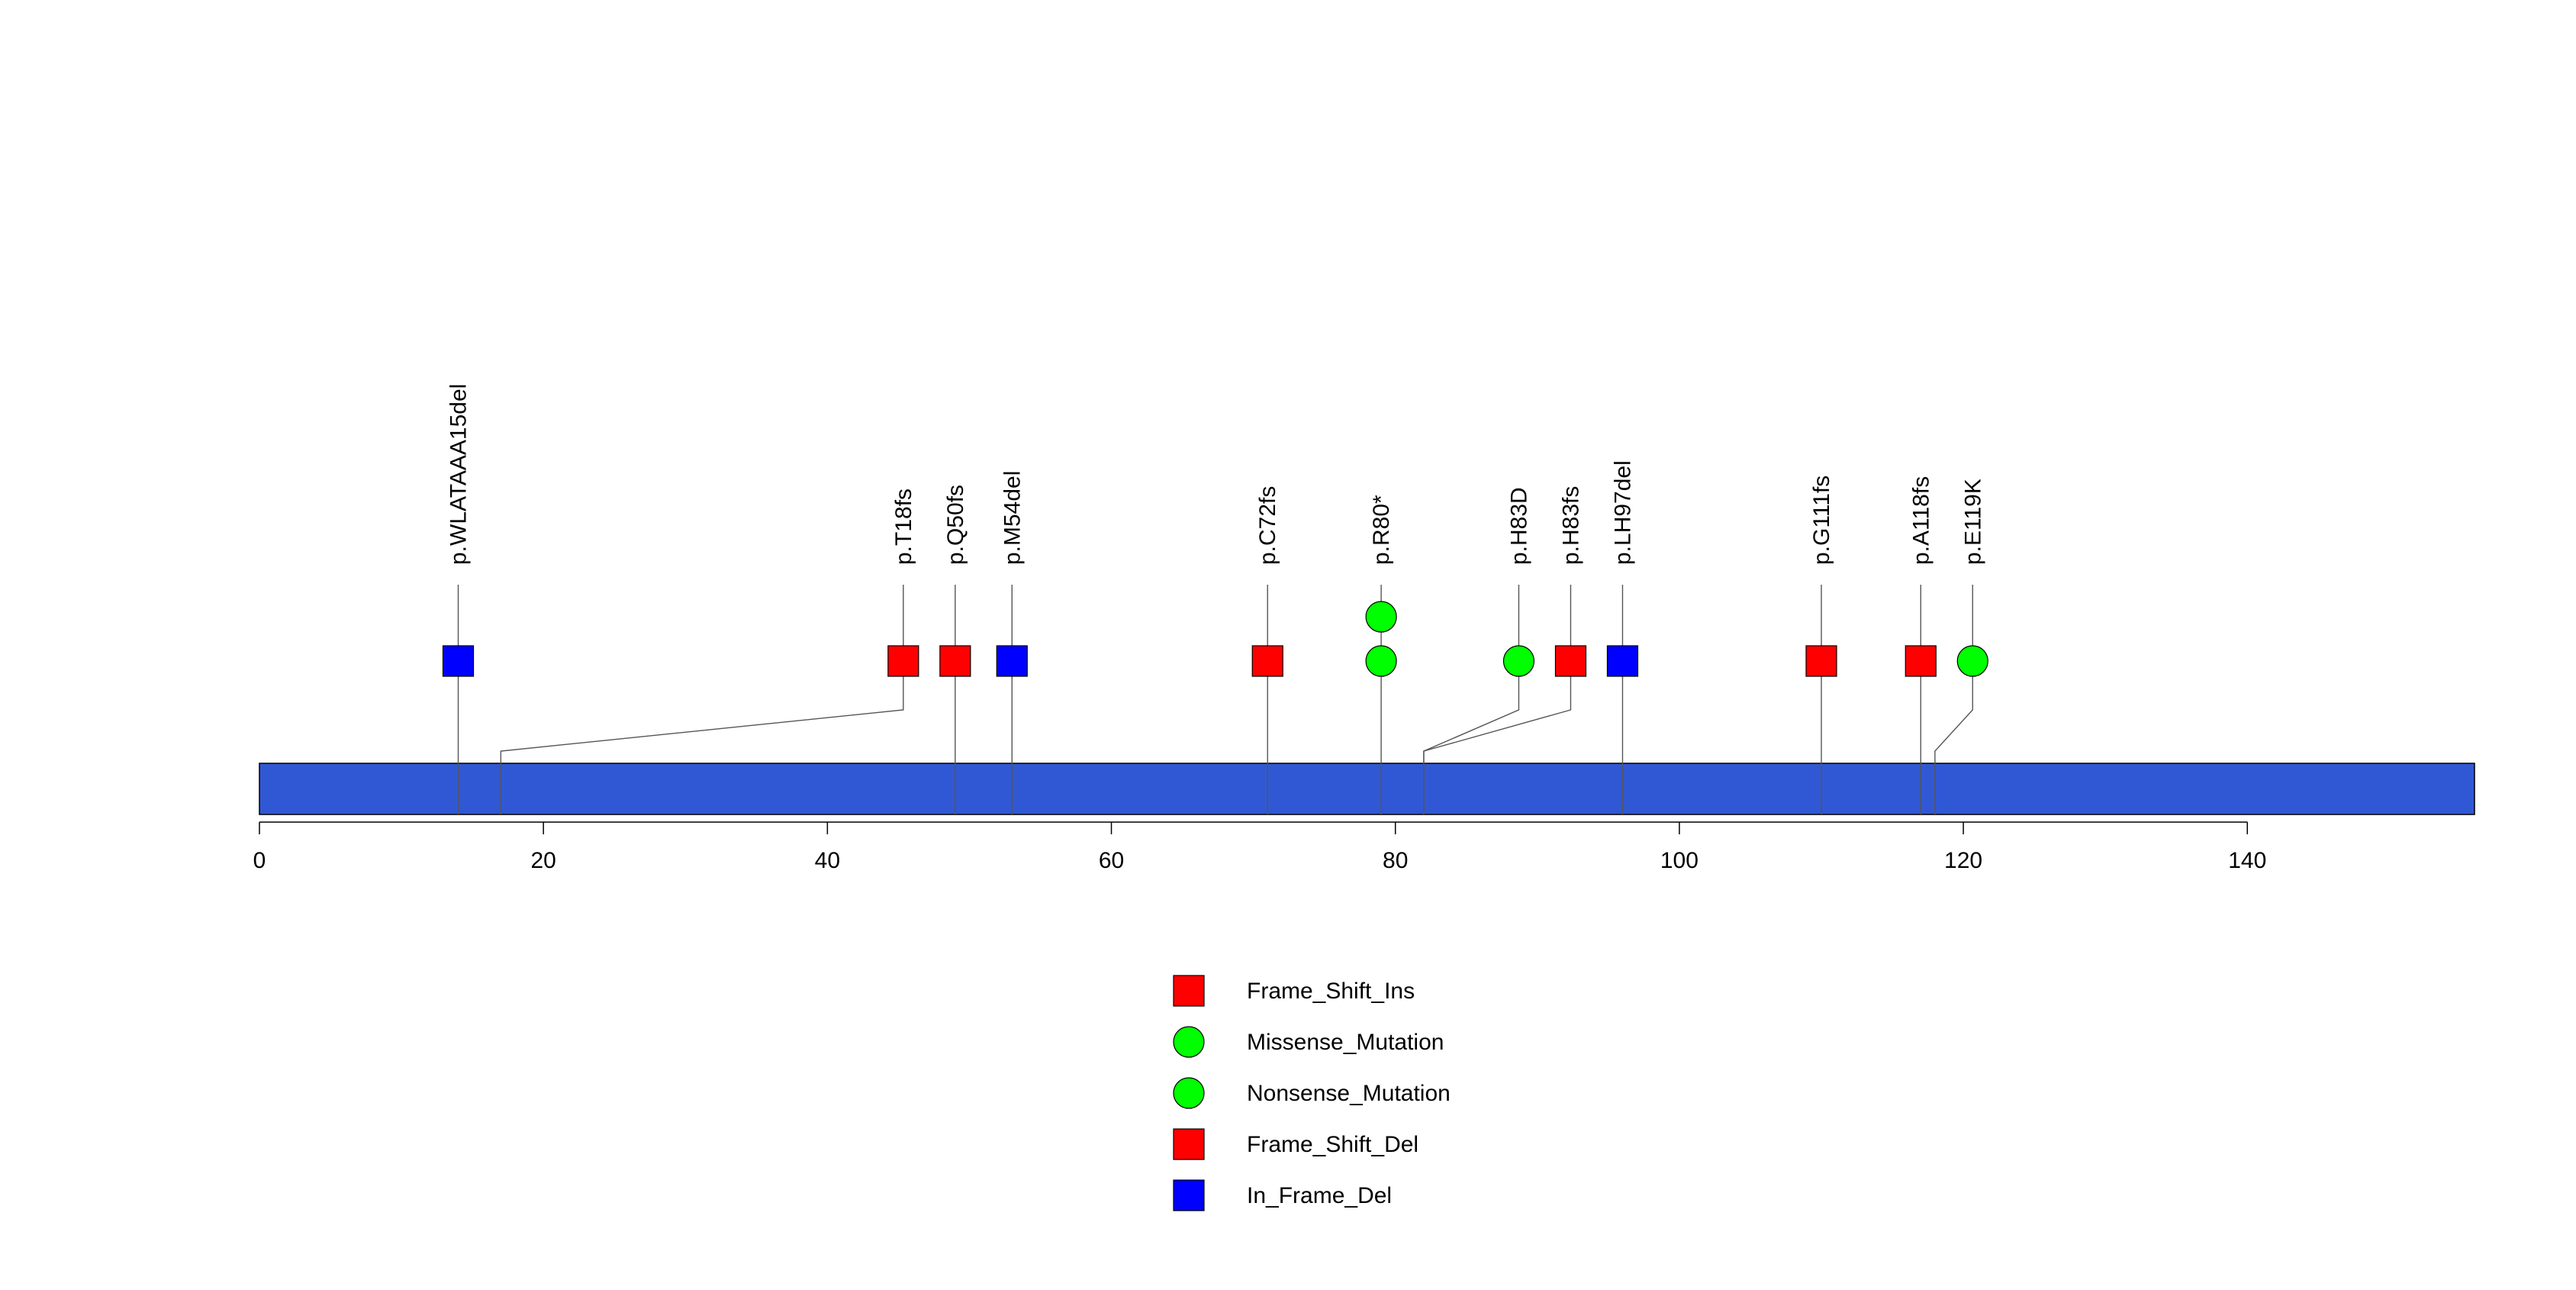  I want to click on legend-label: In_Frame_Del, so click(1319, 1195).